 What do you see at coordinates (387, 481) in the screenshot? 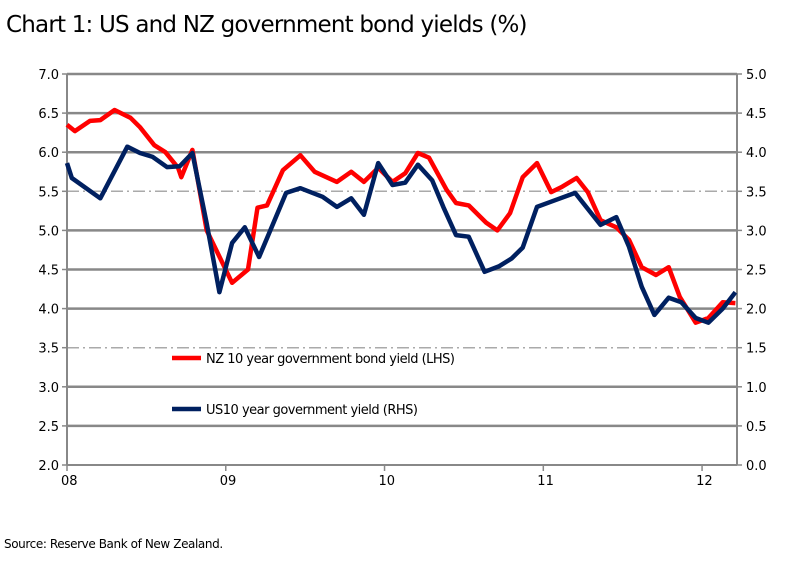
I see `x-tick-label: 10` at bounding box center [387, 481].